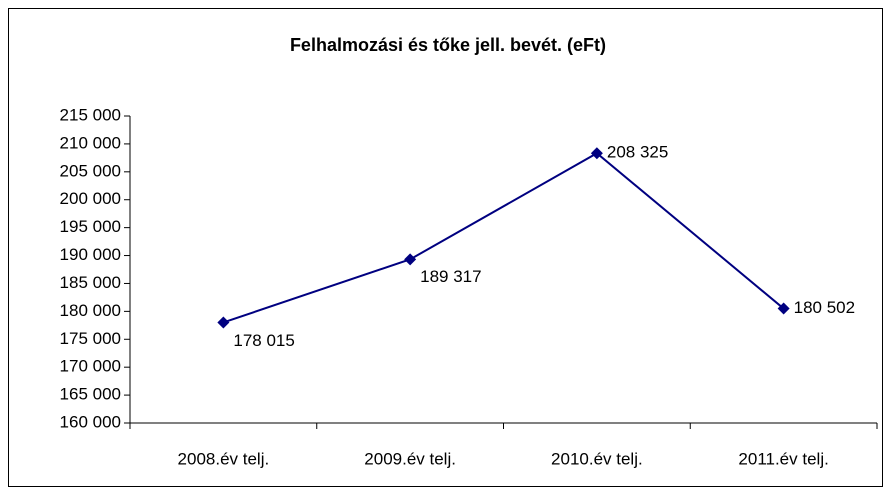 This screenshot has width=886, height=490. I want to click on x-tick-label: 2009.év telj., so click(410, 458).